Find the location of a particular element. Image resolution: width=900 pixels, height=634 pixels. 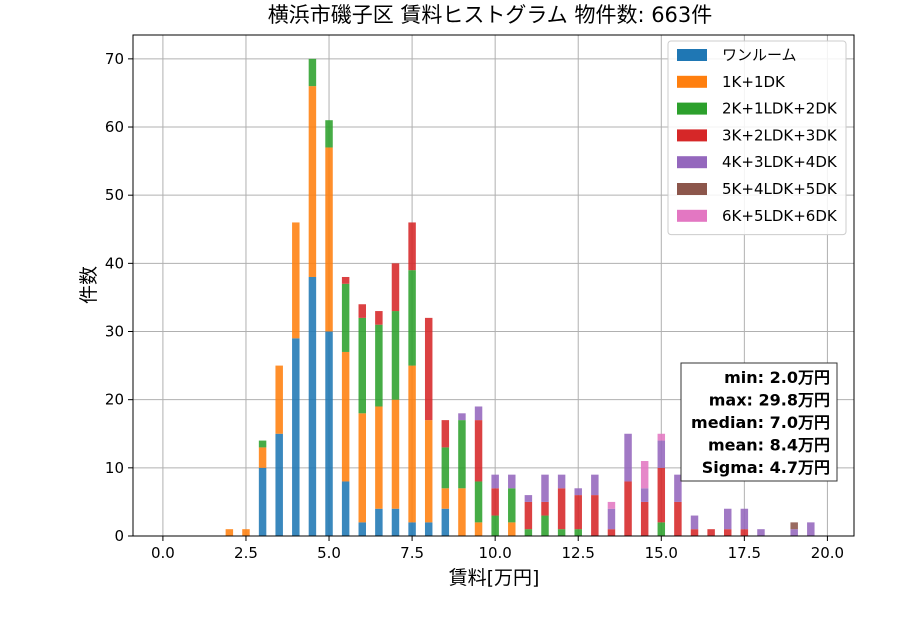

stats-line: median: 7.0万円 is located at coordinates (760, 422).